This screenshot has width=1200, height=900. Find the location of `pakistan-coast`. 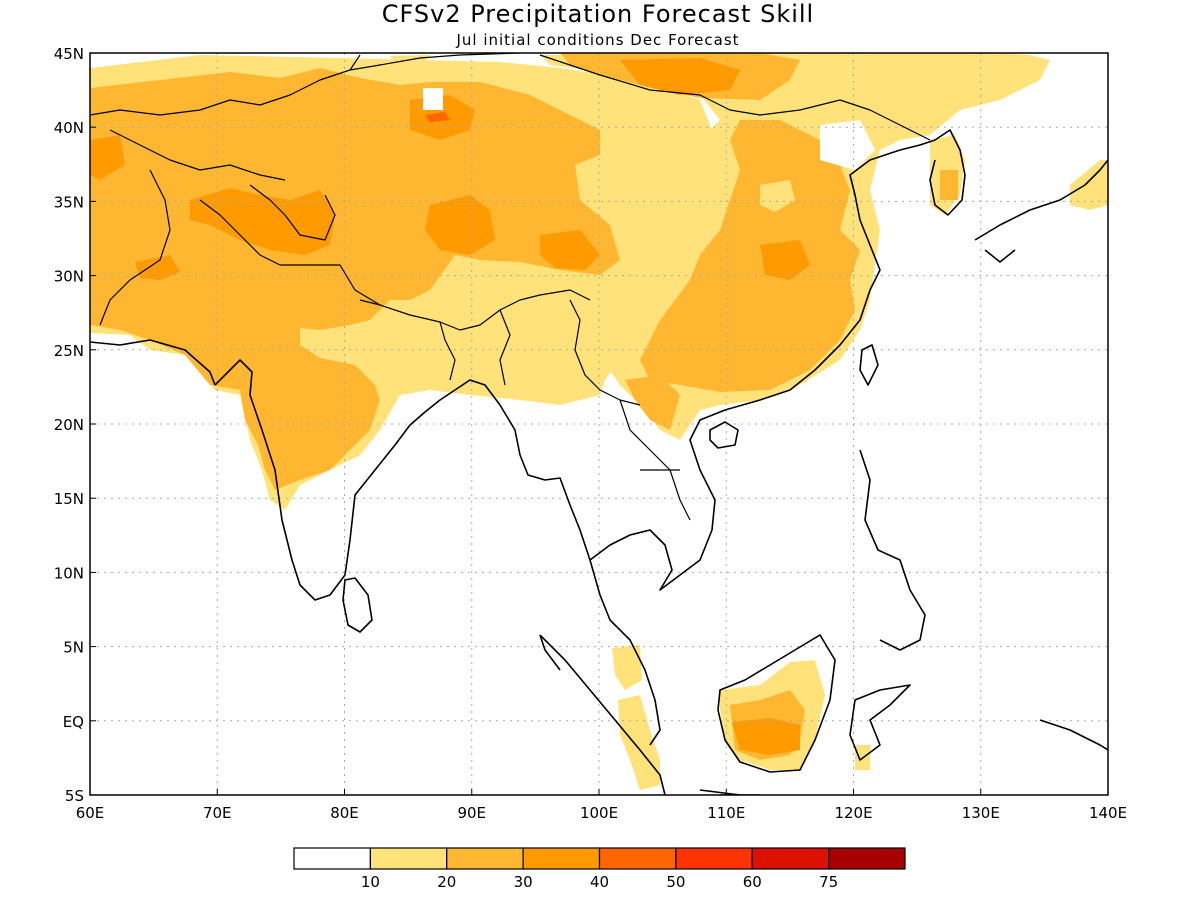

pakistan-coast is located at coordinates (153, 362).